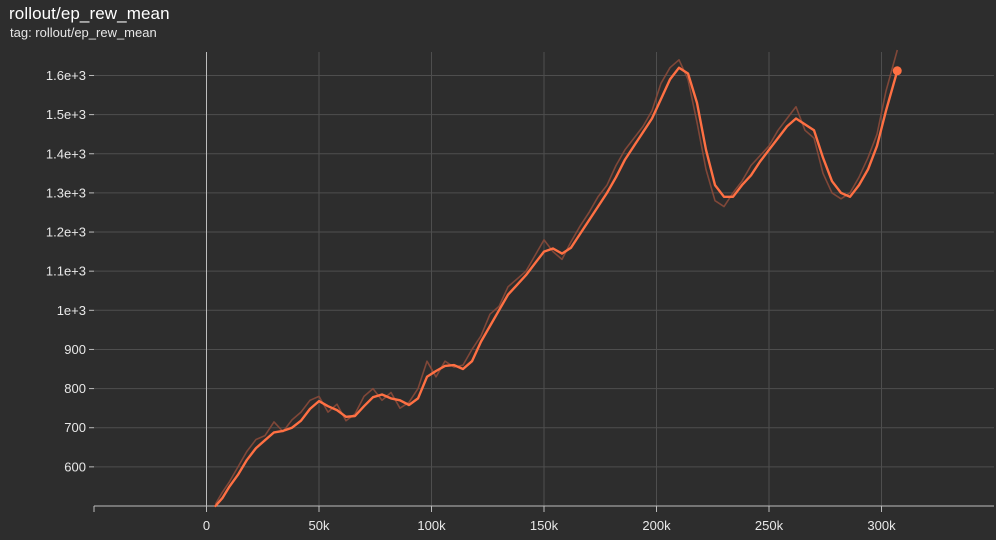  What do you see at coordinates (656, 525) in the screenshot?
I see `x-tick-label: 200k` at bounding box center [656, 525].